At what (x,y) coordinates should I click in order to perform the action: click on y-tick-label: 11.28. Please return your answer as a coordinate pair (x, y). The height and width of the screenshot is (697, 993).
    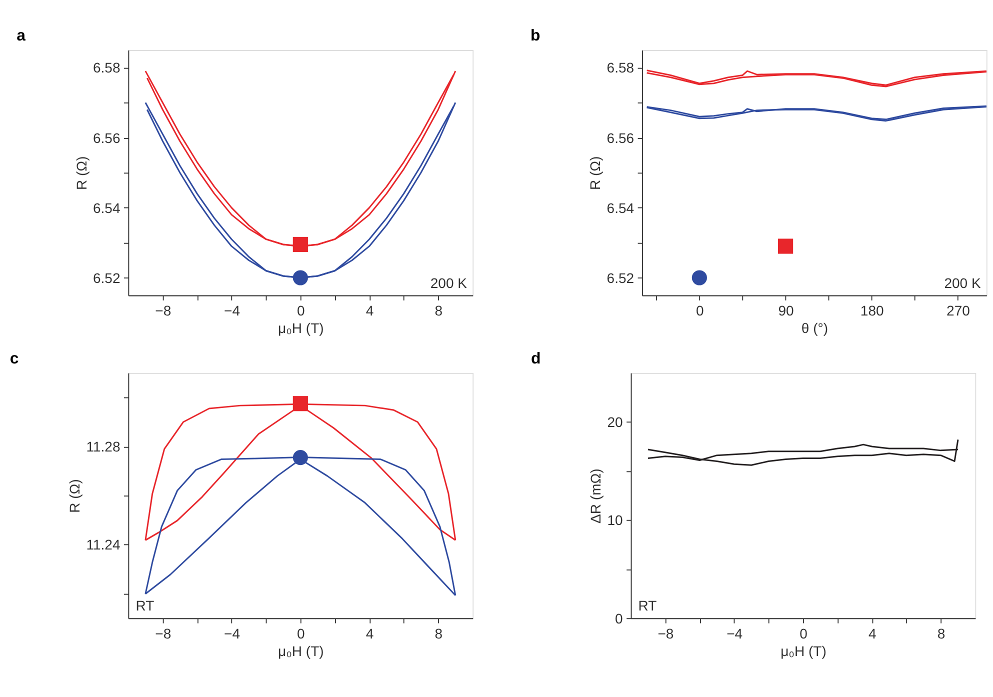
    Looking at the image, I should click on (103, 446).